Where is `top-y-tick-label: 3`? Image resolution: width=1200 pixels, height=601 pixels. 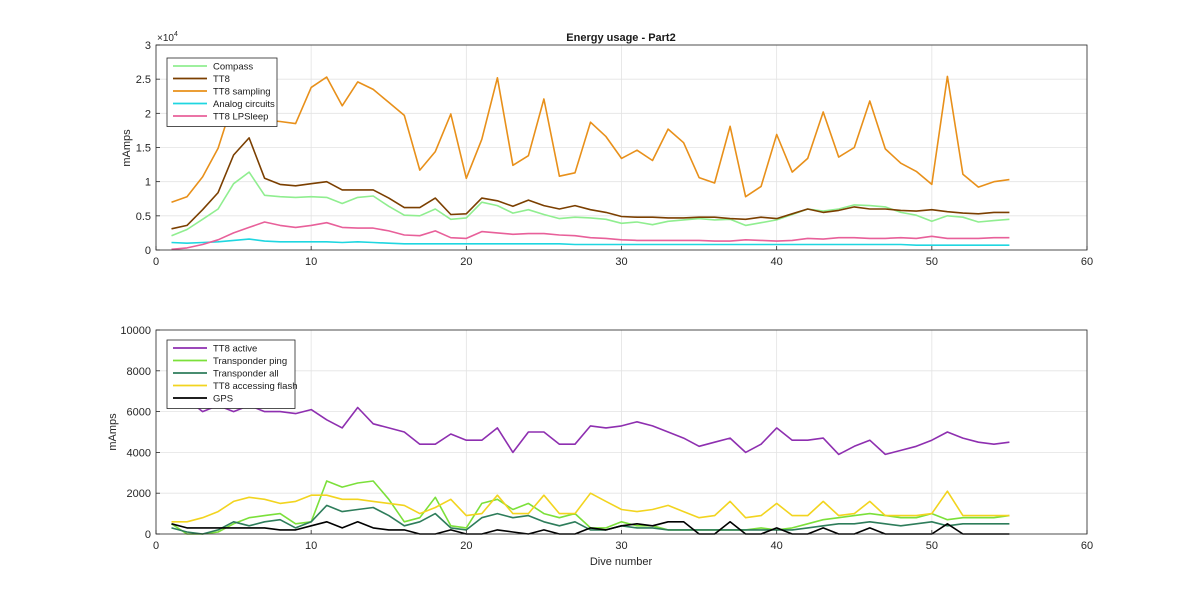 top-y-tick-label: 3 is located at coordinates (148, 46).